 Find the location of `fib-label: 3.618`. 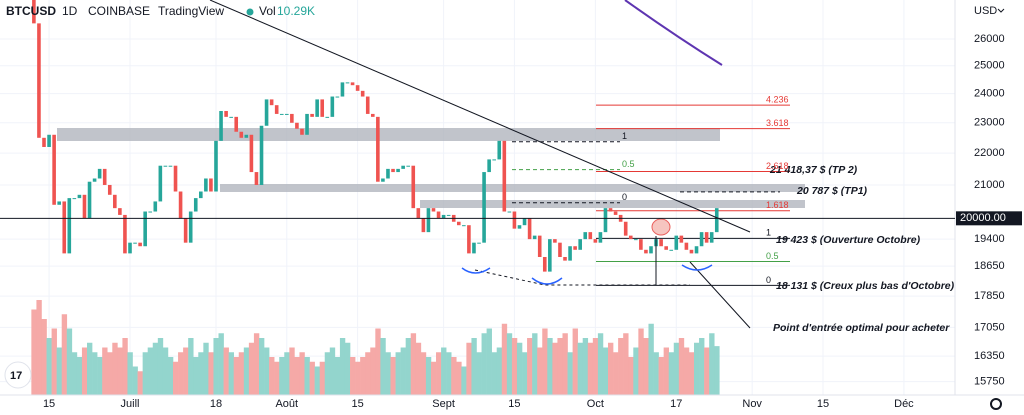

fib-label: 3.618 is located at coordinates (777, 123).